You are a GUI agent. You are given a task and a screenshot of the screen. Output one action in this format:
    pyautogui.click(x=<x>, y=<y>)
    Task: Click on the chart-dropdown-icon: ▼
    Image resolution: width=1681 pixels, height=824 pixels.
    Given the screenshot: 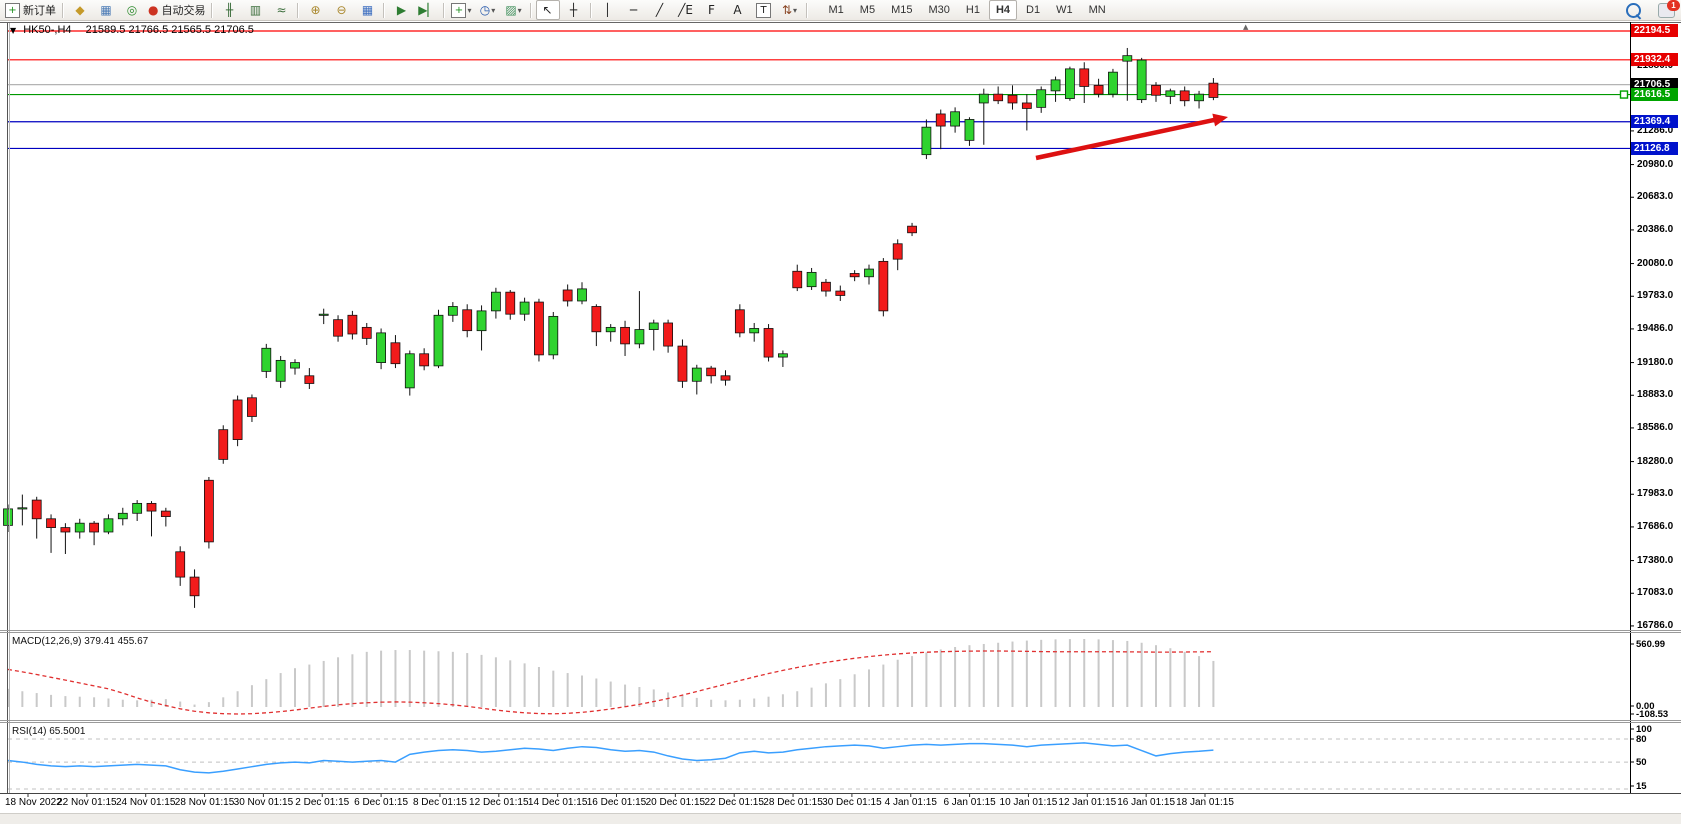 What is the action you would take?
    pyautogui.click(x=13, y=30)
    